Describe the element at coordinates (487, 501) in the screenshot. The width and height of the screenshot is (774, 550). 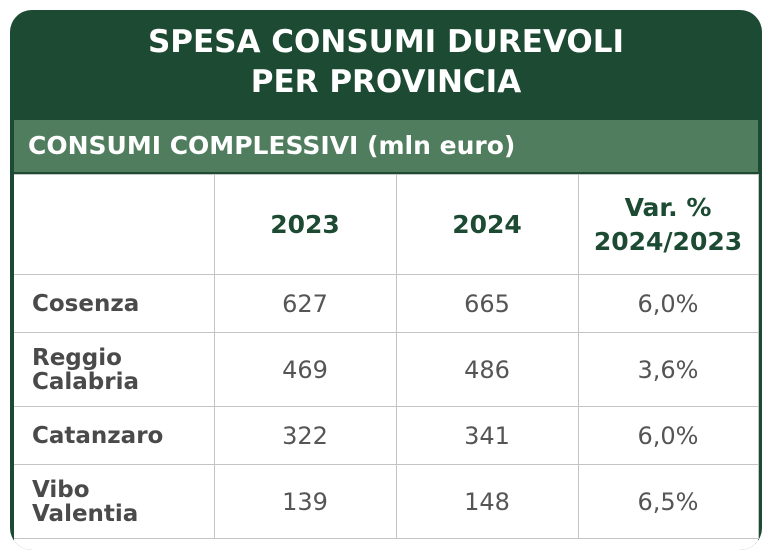
I see `value-2024: 148` at that location.